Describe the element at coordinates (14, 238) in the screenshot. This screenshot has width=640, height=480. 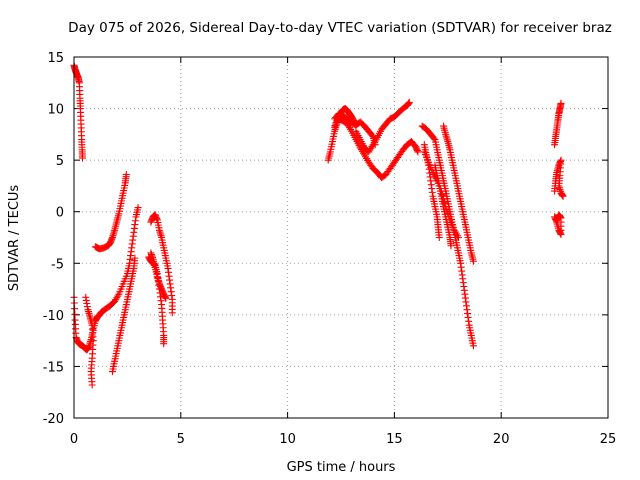
I see `y-axis-label: SDTVAR / TECUs` at that location.